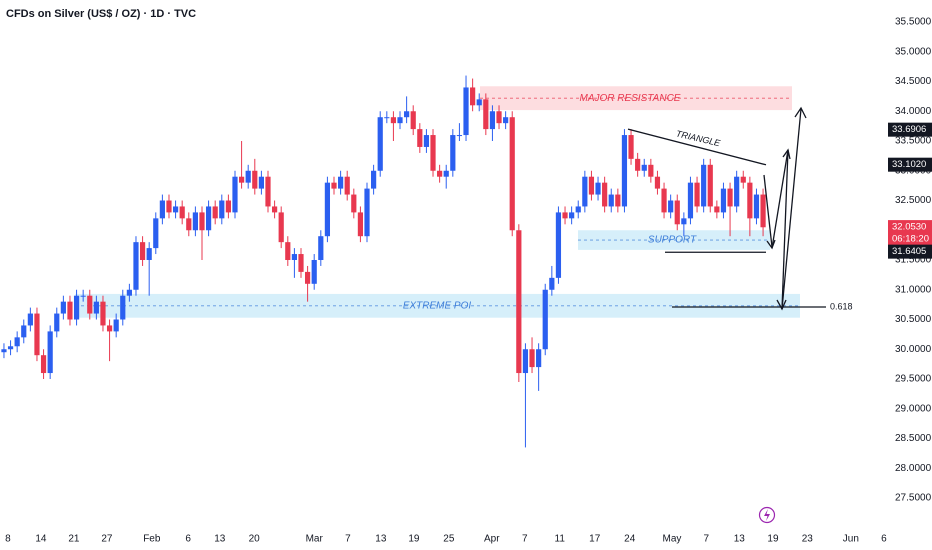 The height and width of the screenshot is (550, 932). Describe the element at coordinates (672, 240) in the screenshot. I see `zone-label: SUPPORT` at that location.